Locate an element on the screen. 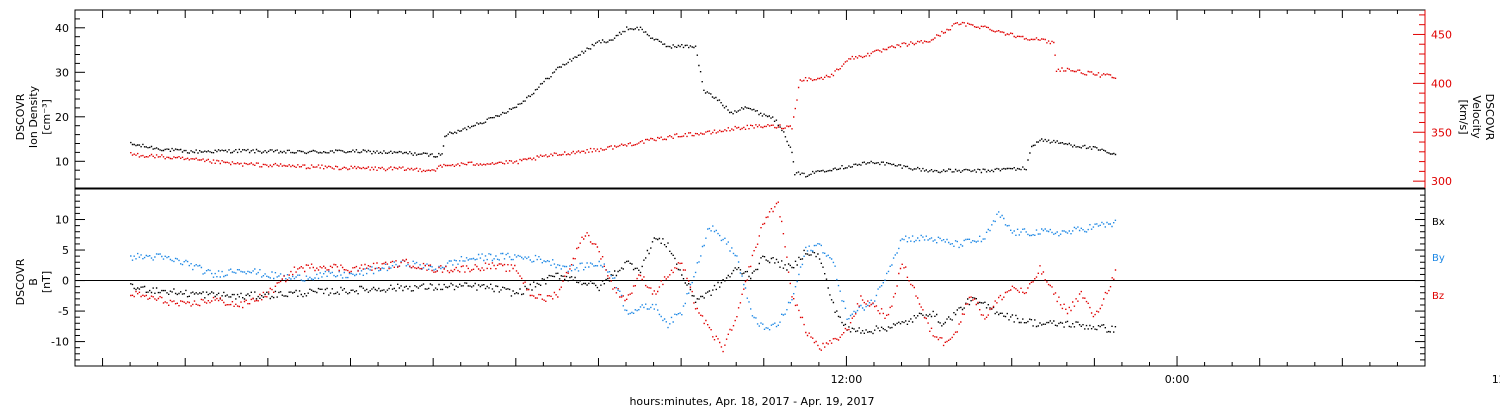  top-left-ylabel: DSCOVR Ion Density [cm⁻³] is located at coordinates (33, 116).